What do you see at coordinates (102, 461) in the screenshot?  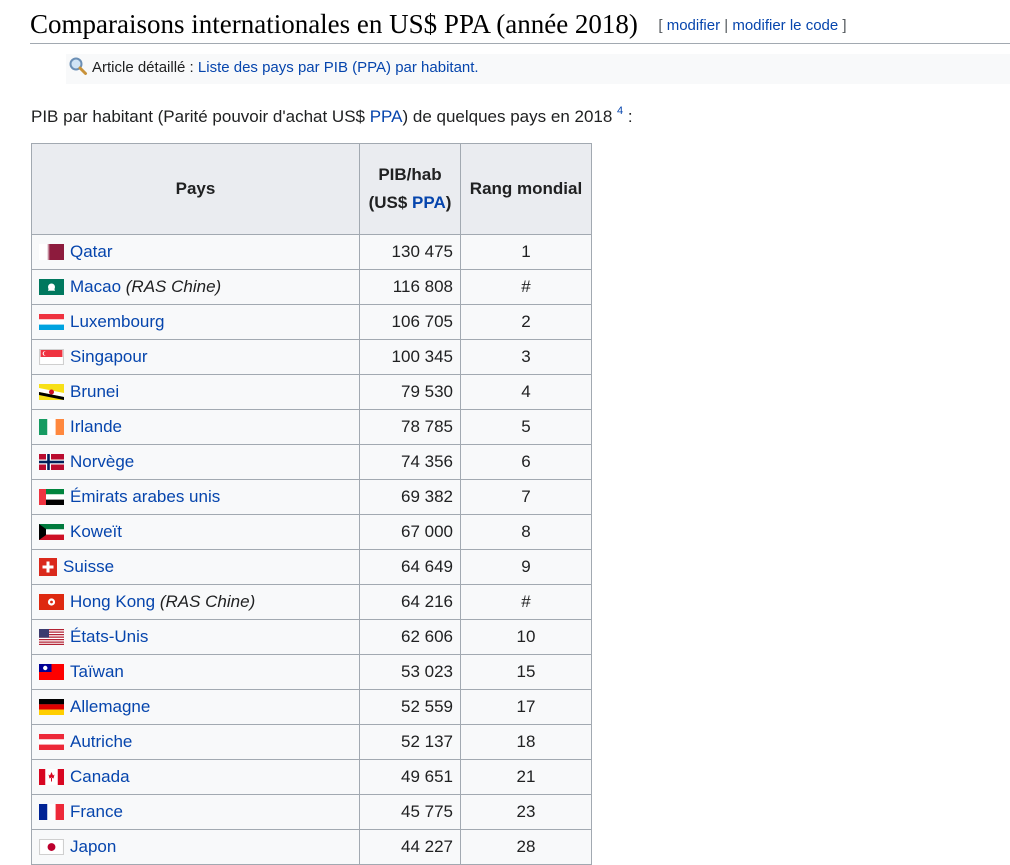 I see `country-link: Norvège` at bounding box center [102, 461].